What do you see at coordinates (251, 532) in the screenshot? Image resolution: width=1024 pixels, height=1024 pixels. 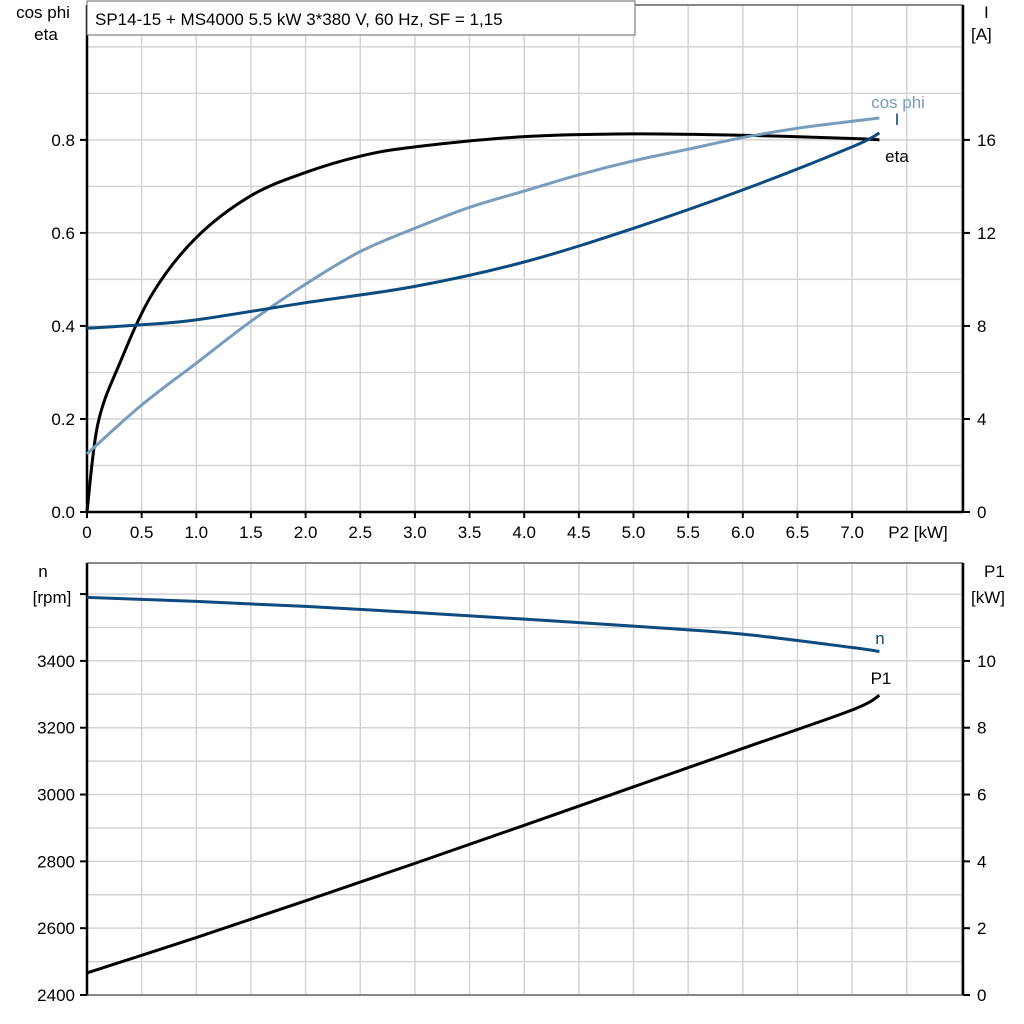 I see `x-tick-label: 1.5` at bounding box center [251, 532].